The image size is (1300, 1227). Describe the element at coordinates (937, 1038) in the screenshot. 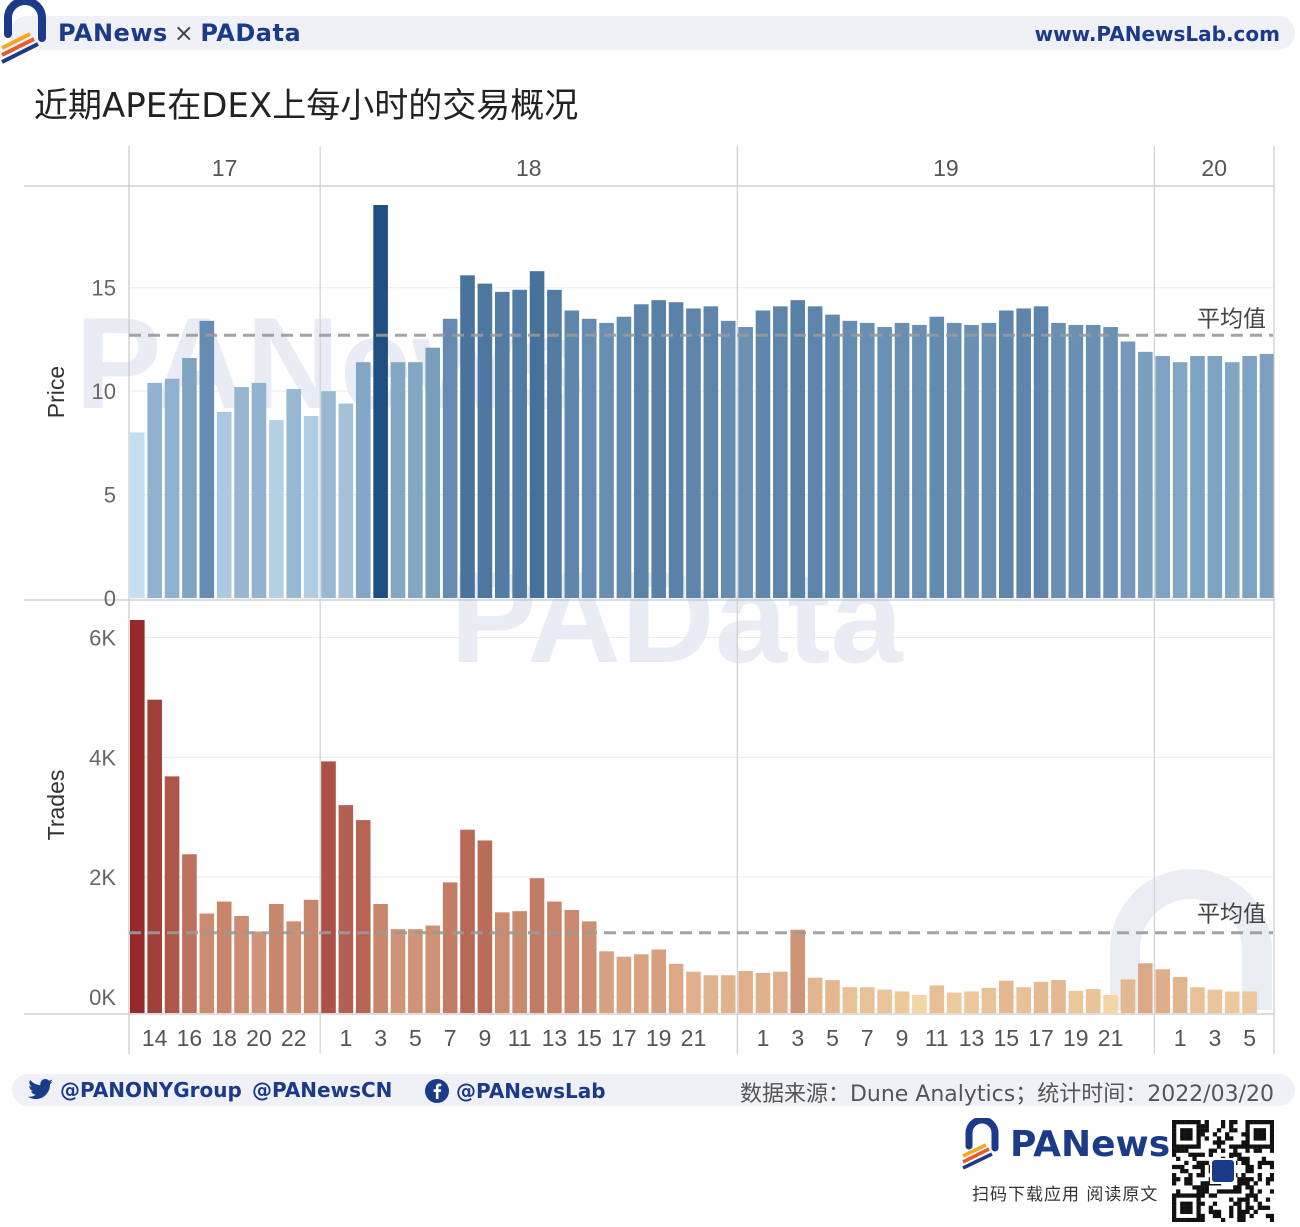

I see `hour-tick-label: 11` at that location.